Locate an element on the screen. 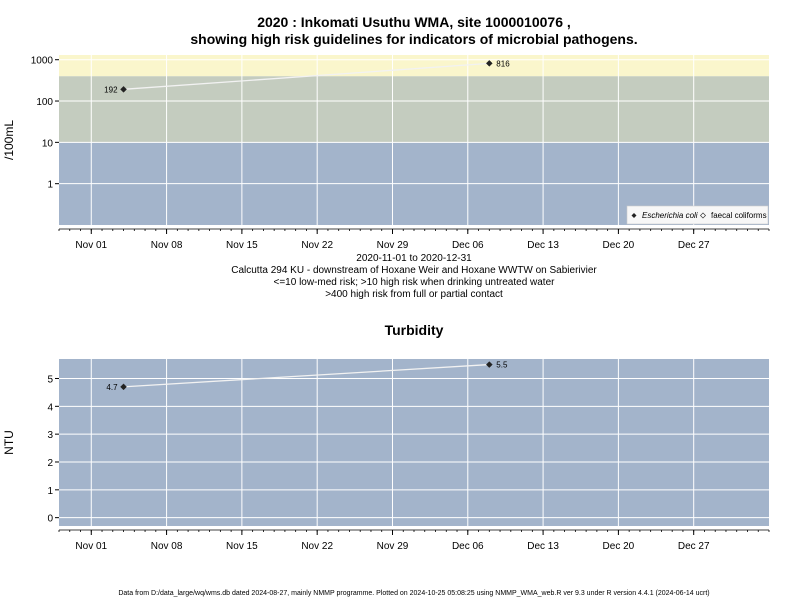 This screenshot has width=800, height=600. legend-marker-faecal is located at coordinates (703, 215).